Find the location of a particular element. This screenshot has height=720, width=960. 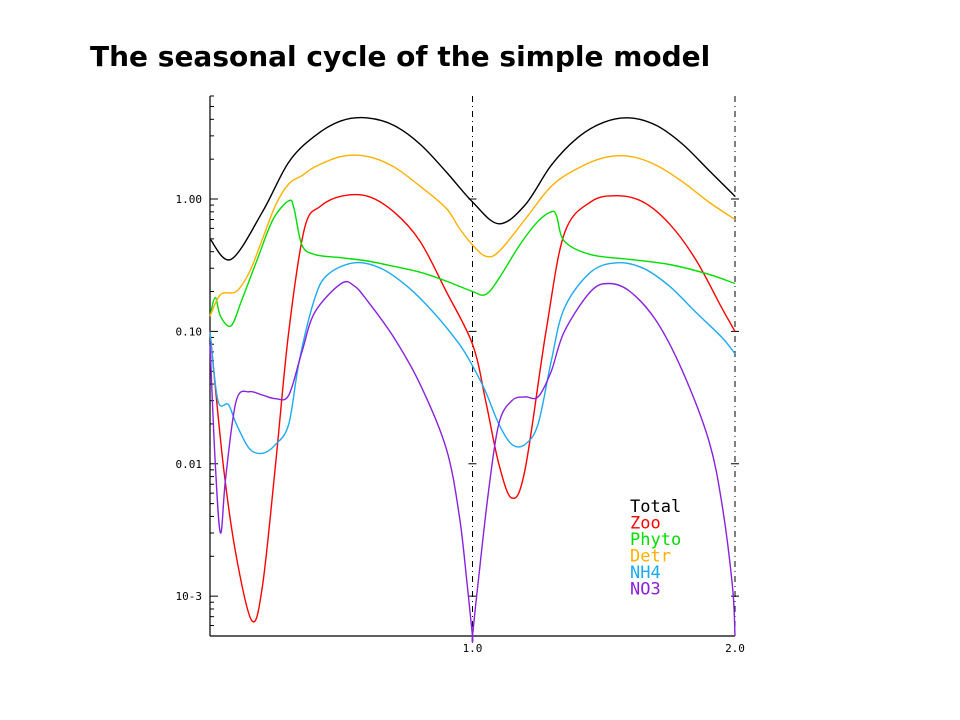

x-tick-label: 2.0 is located at coordinates (735, 648).